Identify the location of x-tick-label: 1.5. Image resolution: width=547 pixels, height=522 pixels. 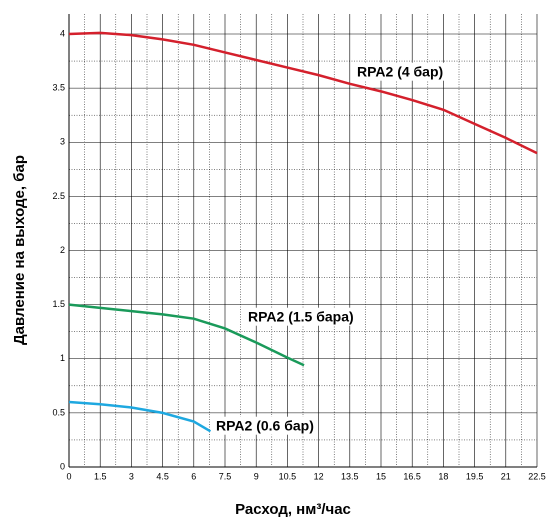
(100, 476).